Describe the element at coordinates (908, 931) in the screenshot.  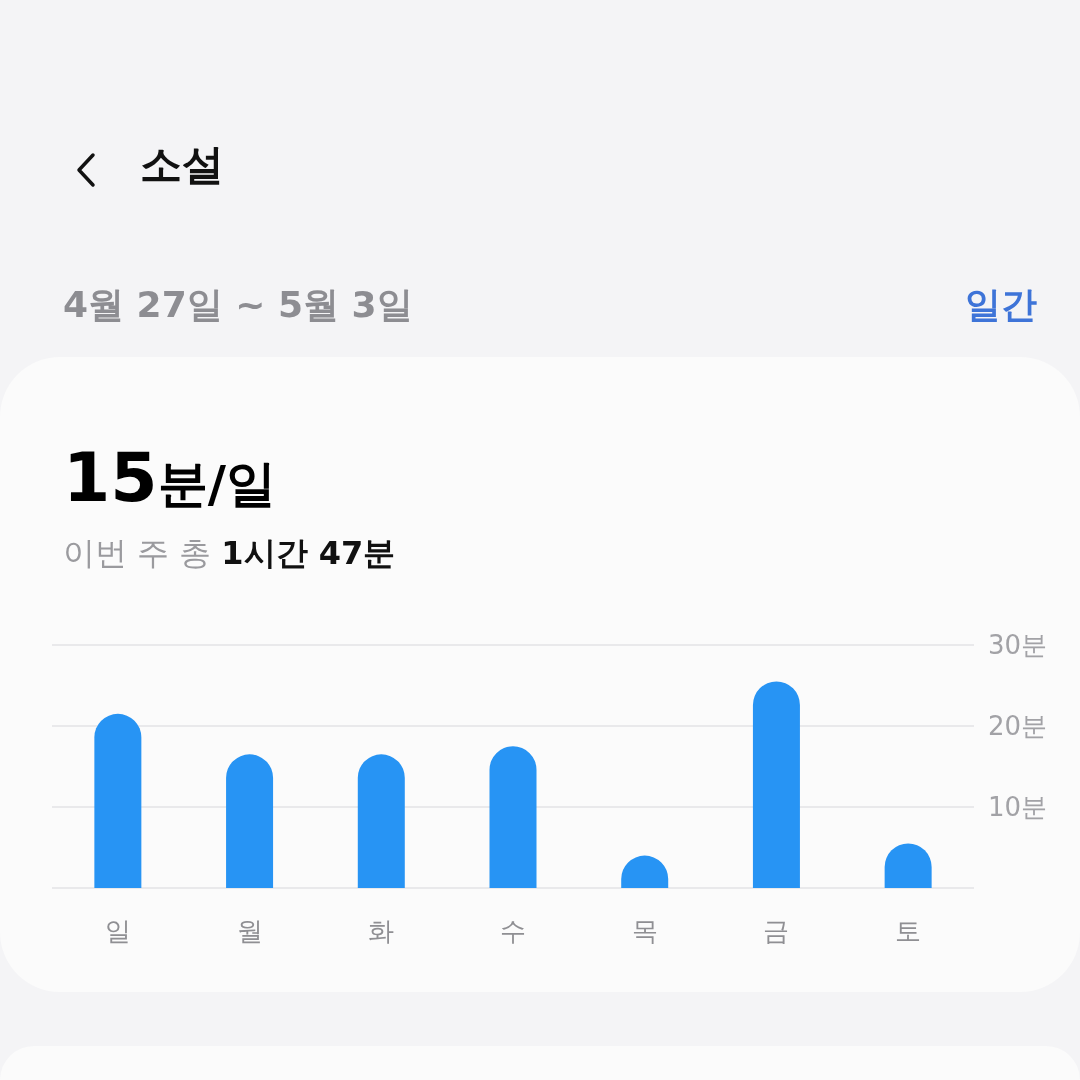
I see `x-tick-label: 토` at that location.